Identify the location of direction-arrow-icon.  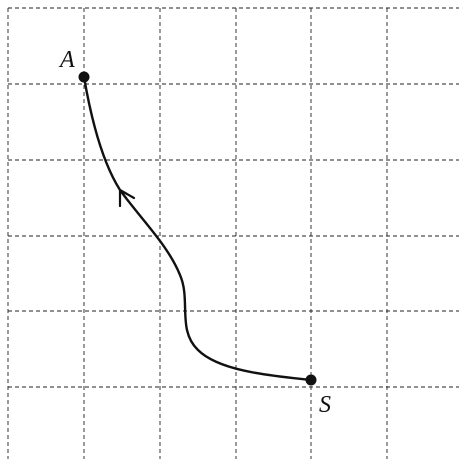
(127, 198).